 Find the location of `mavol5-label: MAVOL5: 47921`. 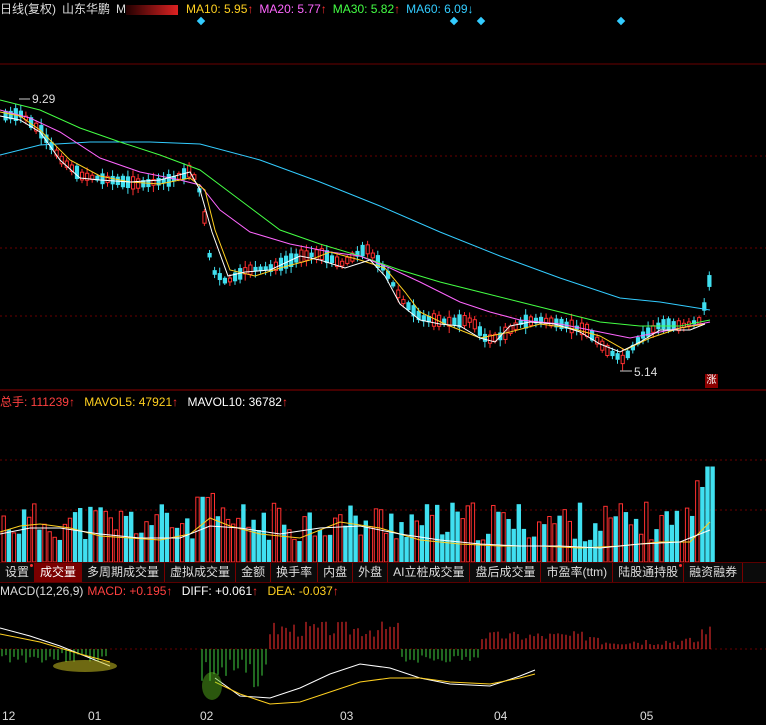

mavol5-label: MAVOL5: 47921 is located at coordinates (128, 402).